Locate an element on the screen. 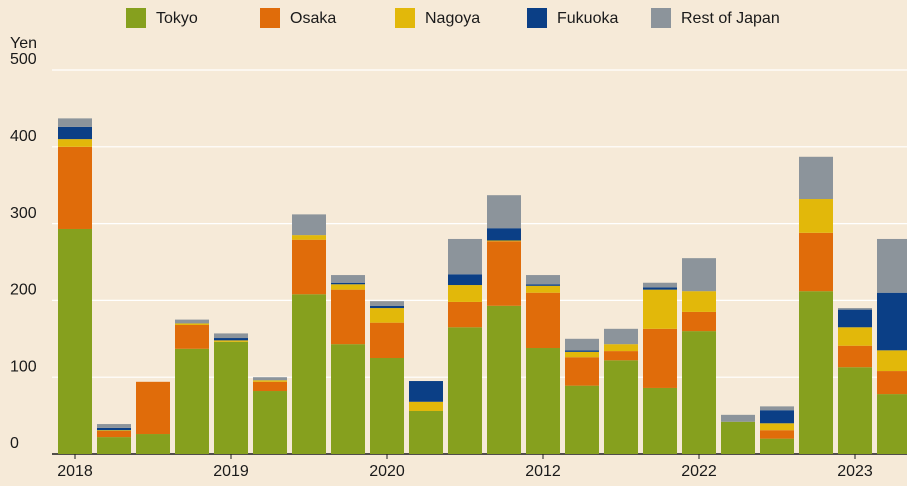 The height and width of the screenshot is (486, 907). legend-label: Nagoya is located at coordinates (452, 18).